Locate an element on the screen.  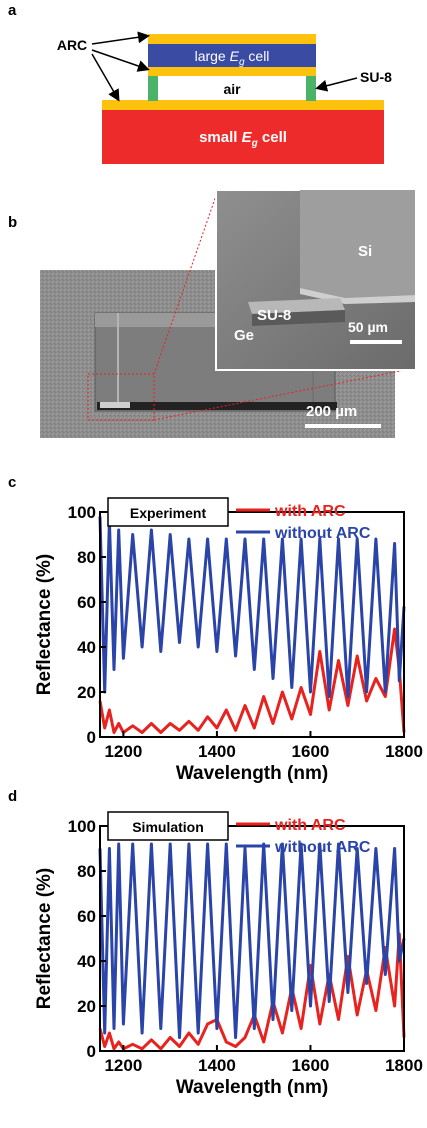
arc-label: ARC is located at coordinates (72, 45).